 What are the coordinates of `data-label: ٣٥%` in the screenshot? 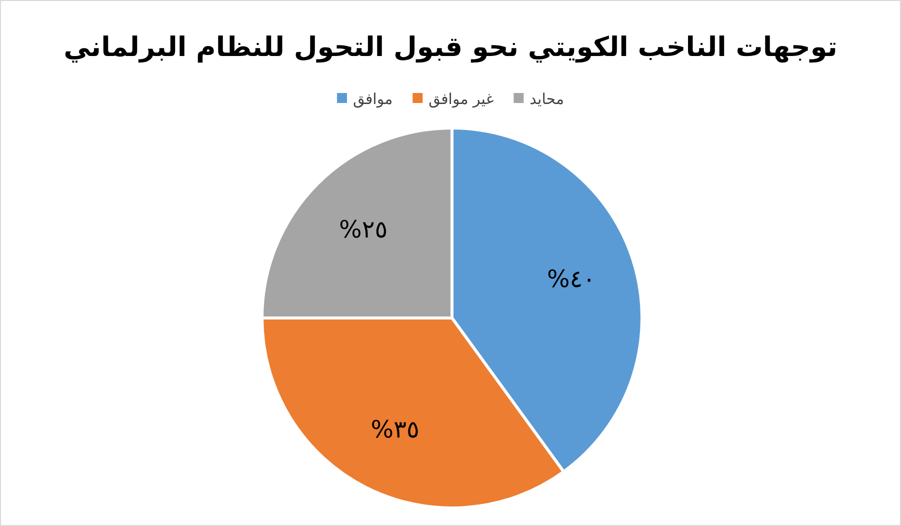 It's located at (395, 430).